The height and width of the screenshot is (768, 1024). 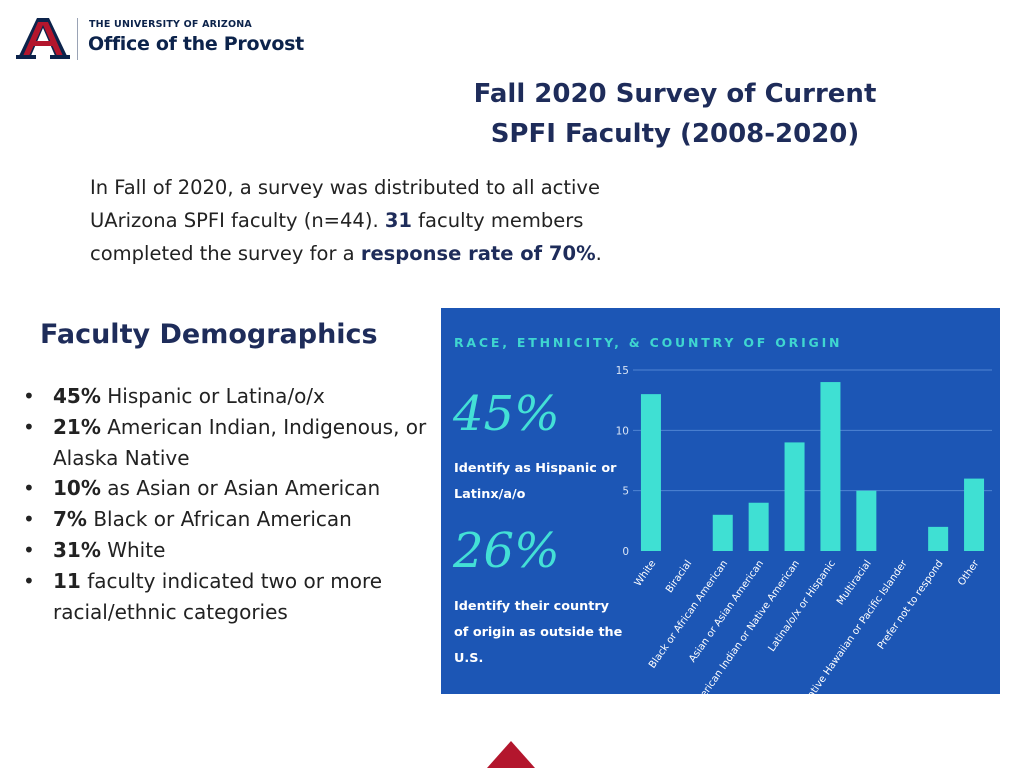 What do you see at coordinates (625, 552) in the screenshot?
I see `y-tick-label: 0` at bounding box center [625, 552].